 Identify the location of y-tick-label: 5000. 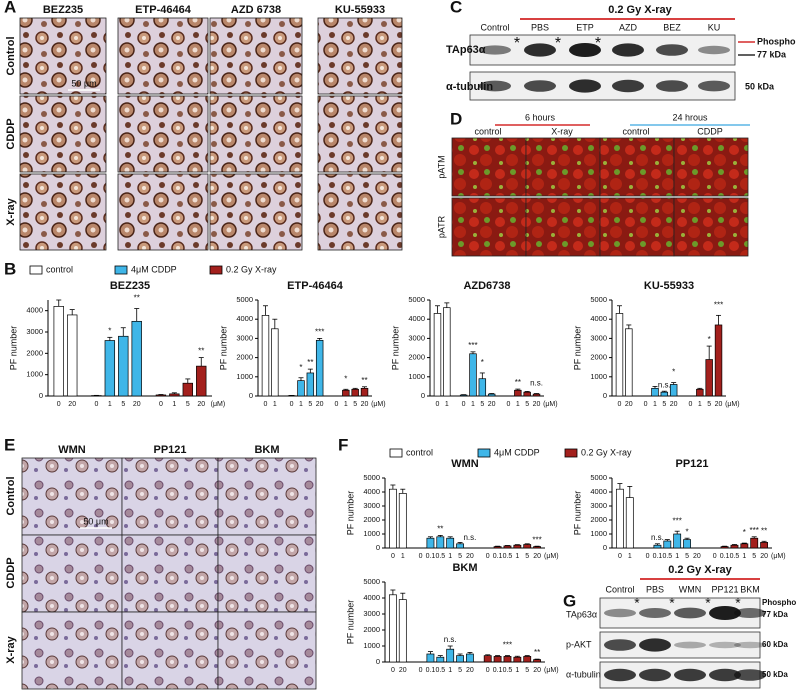
(371, 581).